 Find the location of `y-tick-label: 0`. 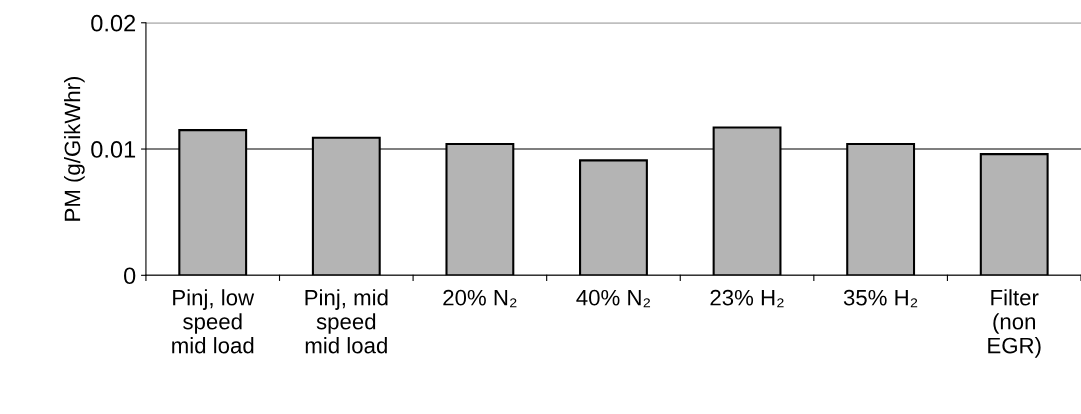

y-tick-label: 0 is located at coordinates (130, 276).